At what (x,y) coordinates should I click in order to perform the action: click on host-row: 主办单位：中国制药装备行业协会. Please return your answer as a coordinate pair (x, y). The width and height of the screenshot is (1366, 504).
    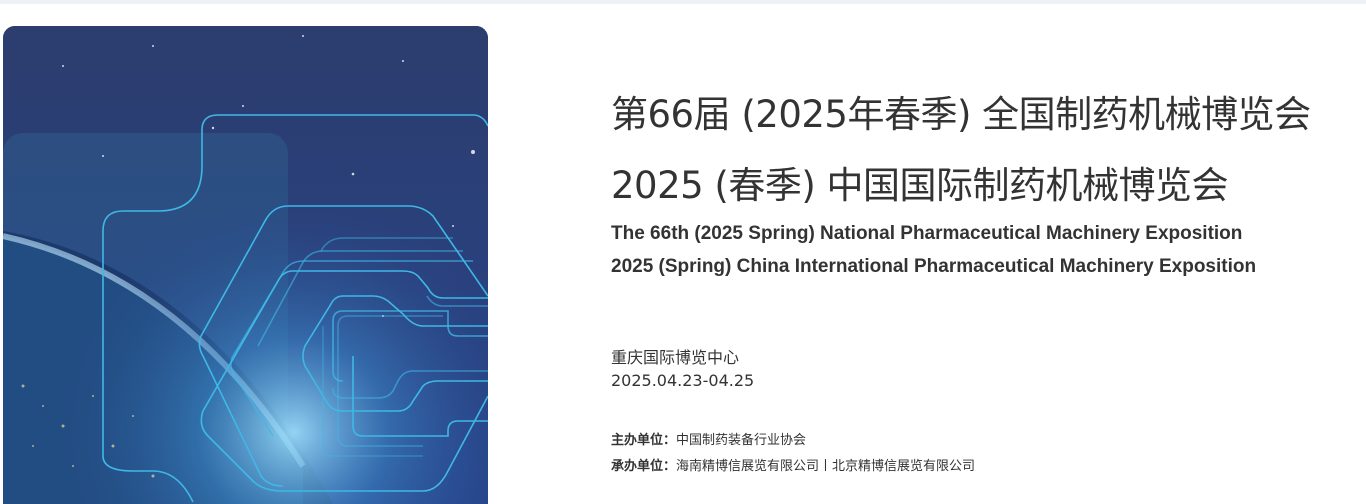
    Looking at the image, I should click on (708, 438).